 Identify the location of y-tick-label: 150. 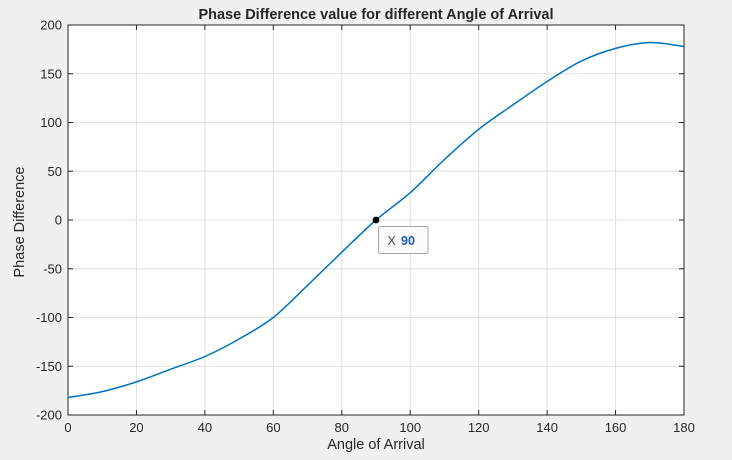
(51, 73).